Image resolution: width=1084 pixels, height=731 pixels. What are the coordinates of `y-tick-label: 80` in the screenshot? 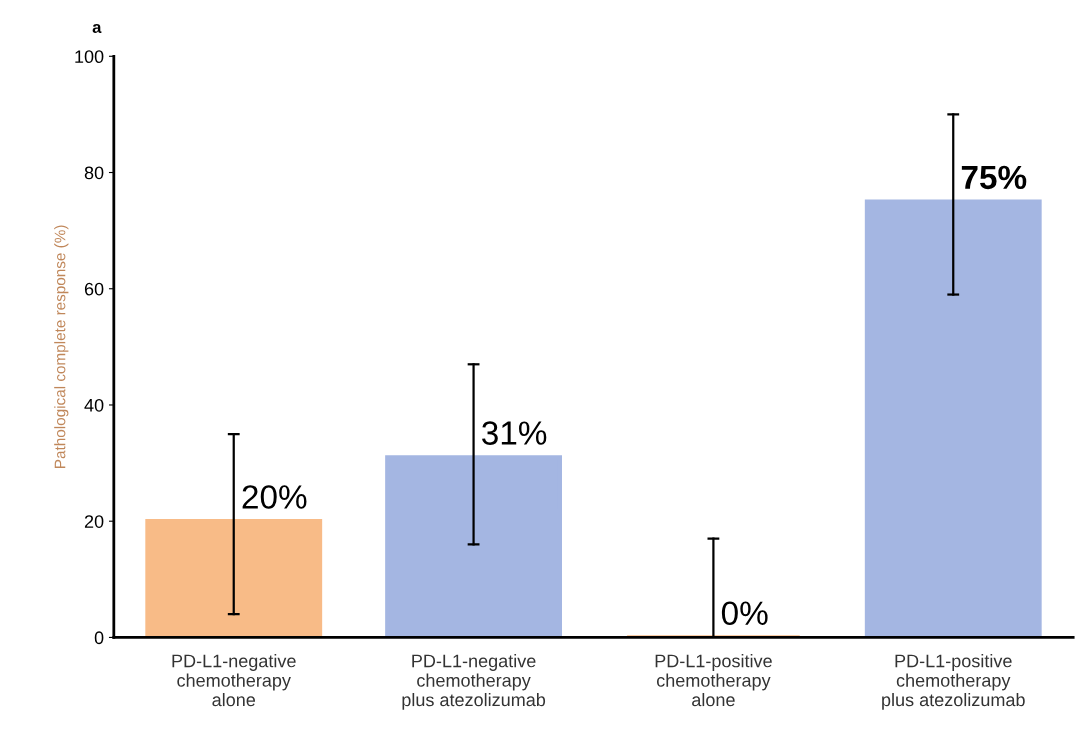 It's located at (94, 173).